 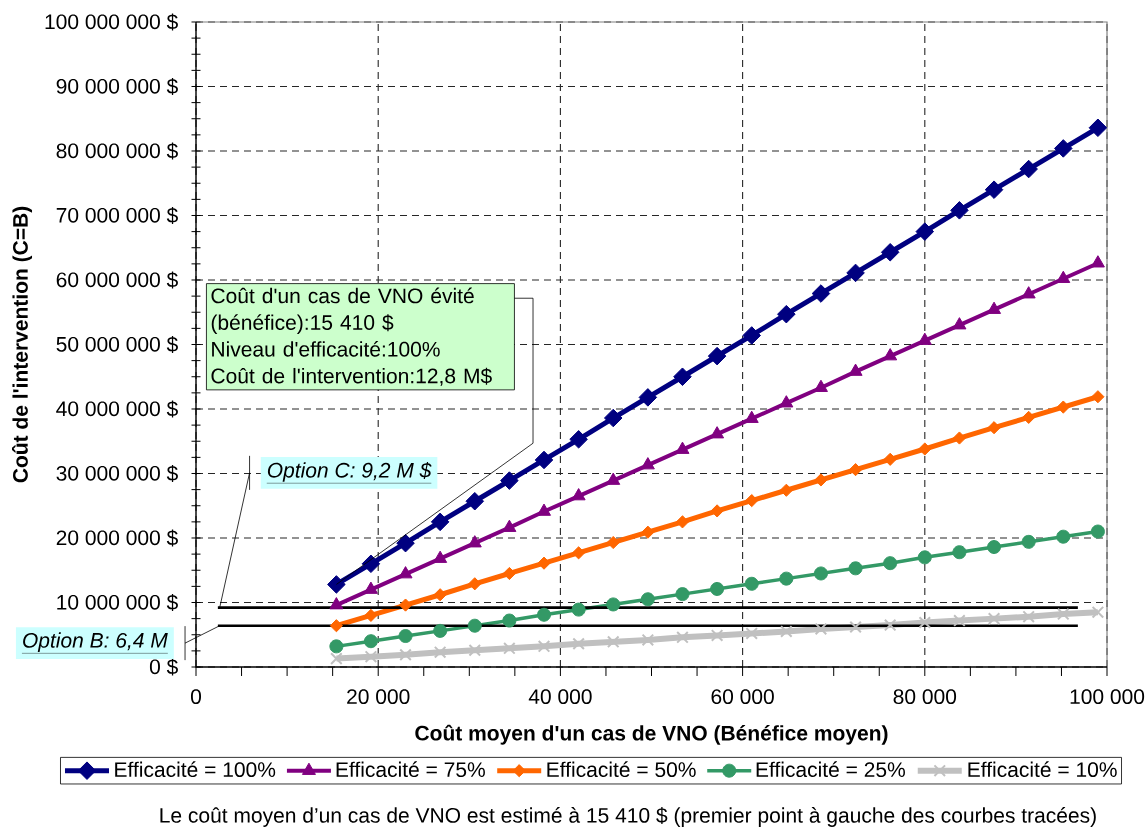 What do you see at coordinates (742, 697) in the screenshot?
I see `x-tick-label: 60 000` at bounding box center [742, 697].